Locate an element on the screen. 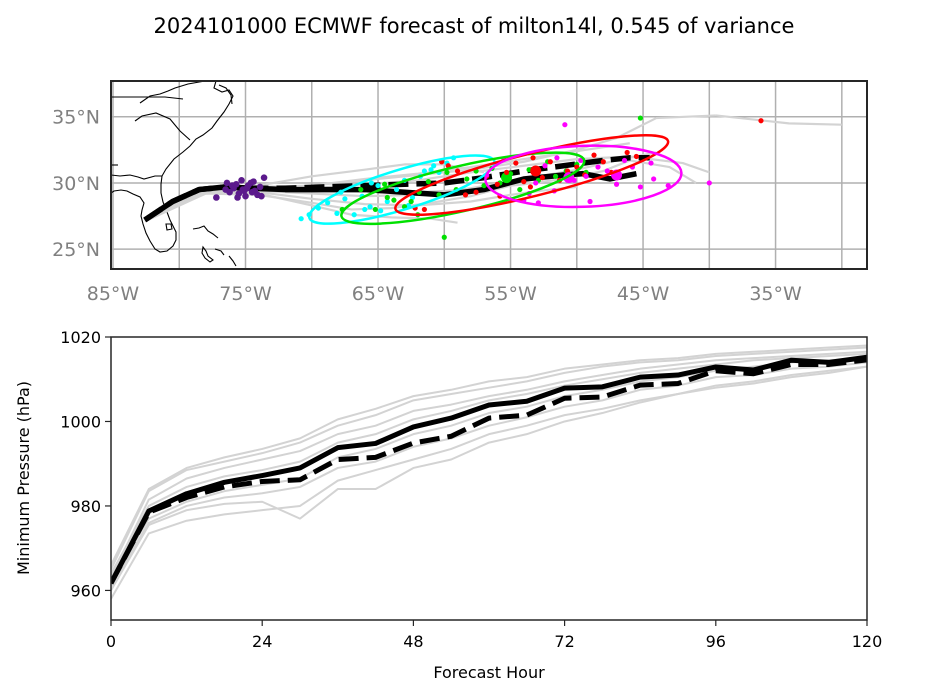 This screenshot has width=948, height=698. x-tick-label: 120 is located at coordinates (867, 641).